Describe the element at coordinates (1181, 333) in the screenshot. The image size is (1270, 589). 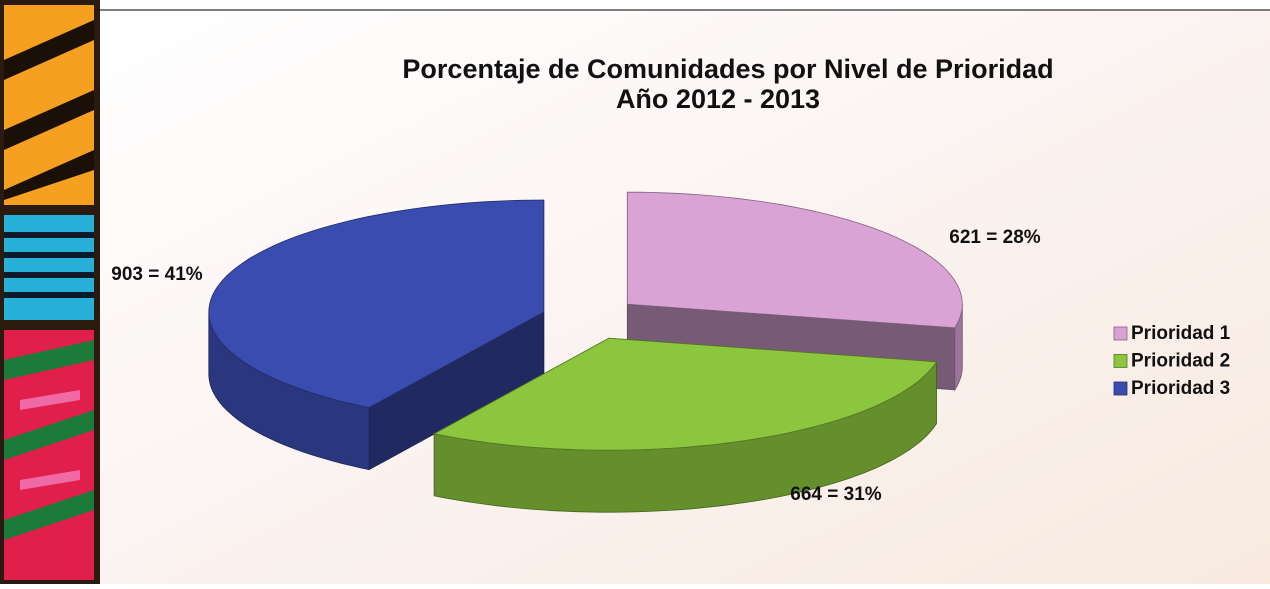
I see `legend-label: Prioridad 1` at that location.